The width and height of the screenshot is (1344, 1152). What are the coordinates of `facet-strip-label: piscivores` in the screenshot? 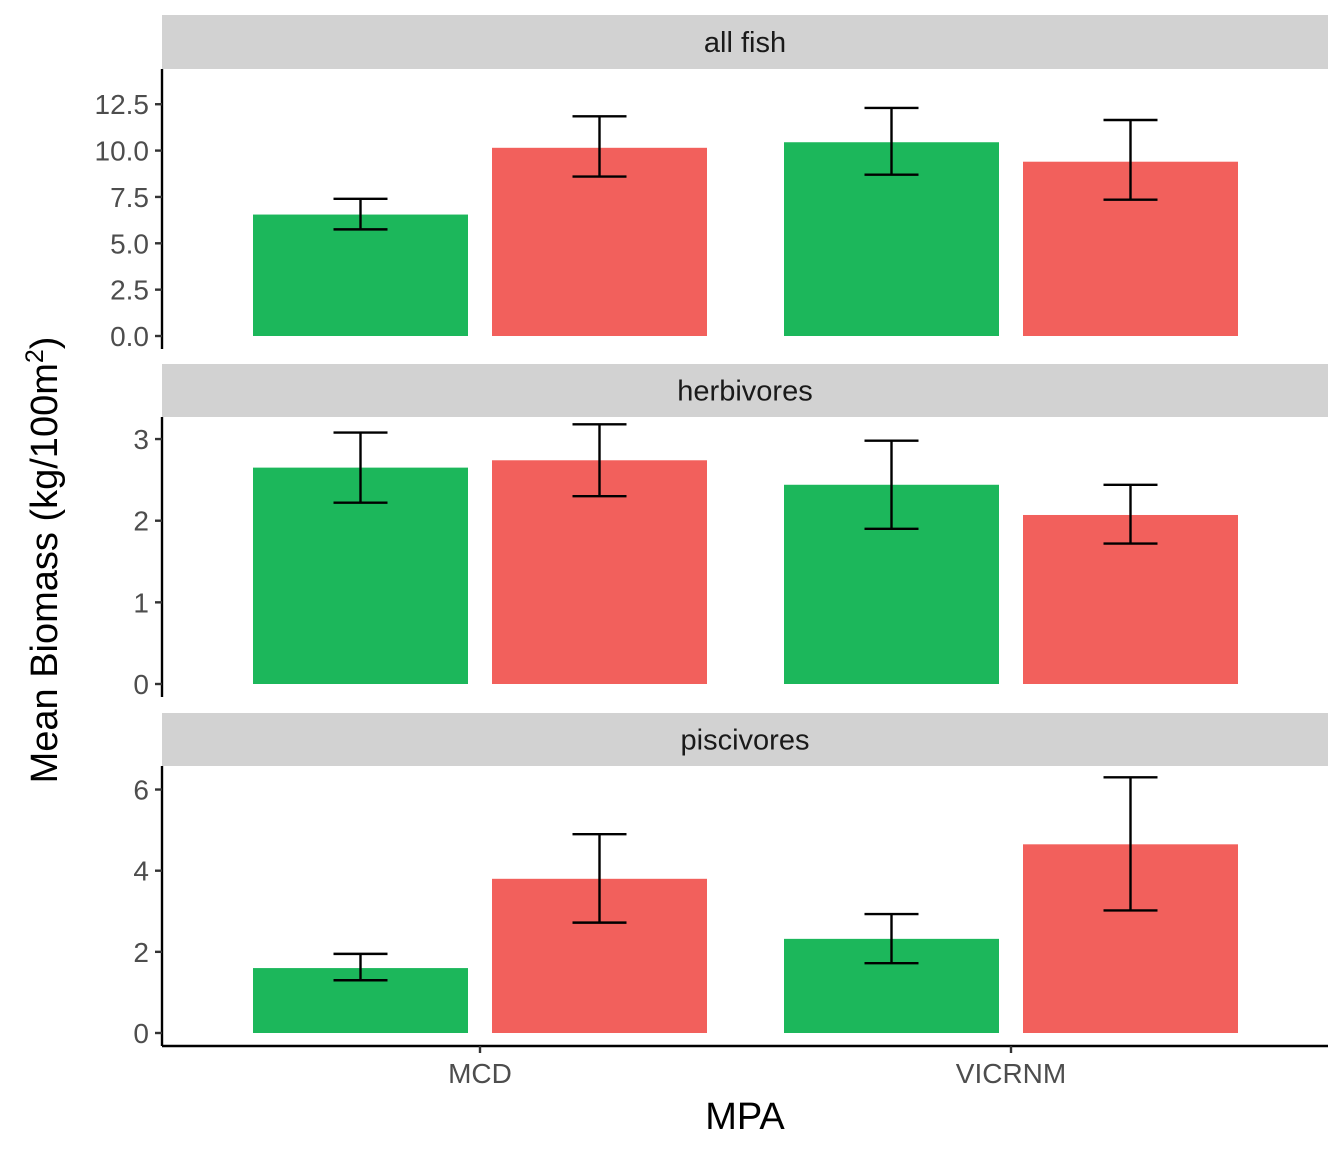 It's located at (745, 741).